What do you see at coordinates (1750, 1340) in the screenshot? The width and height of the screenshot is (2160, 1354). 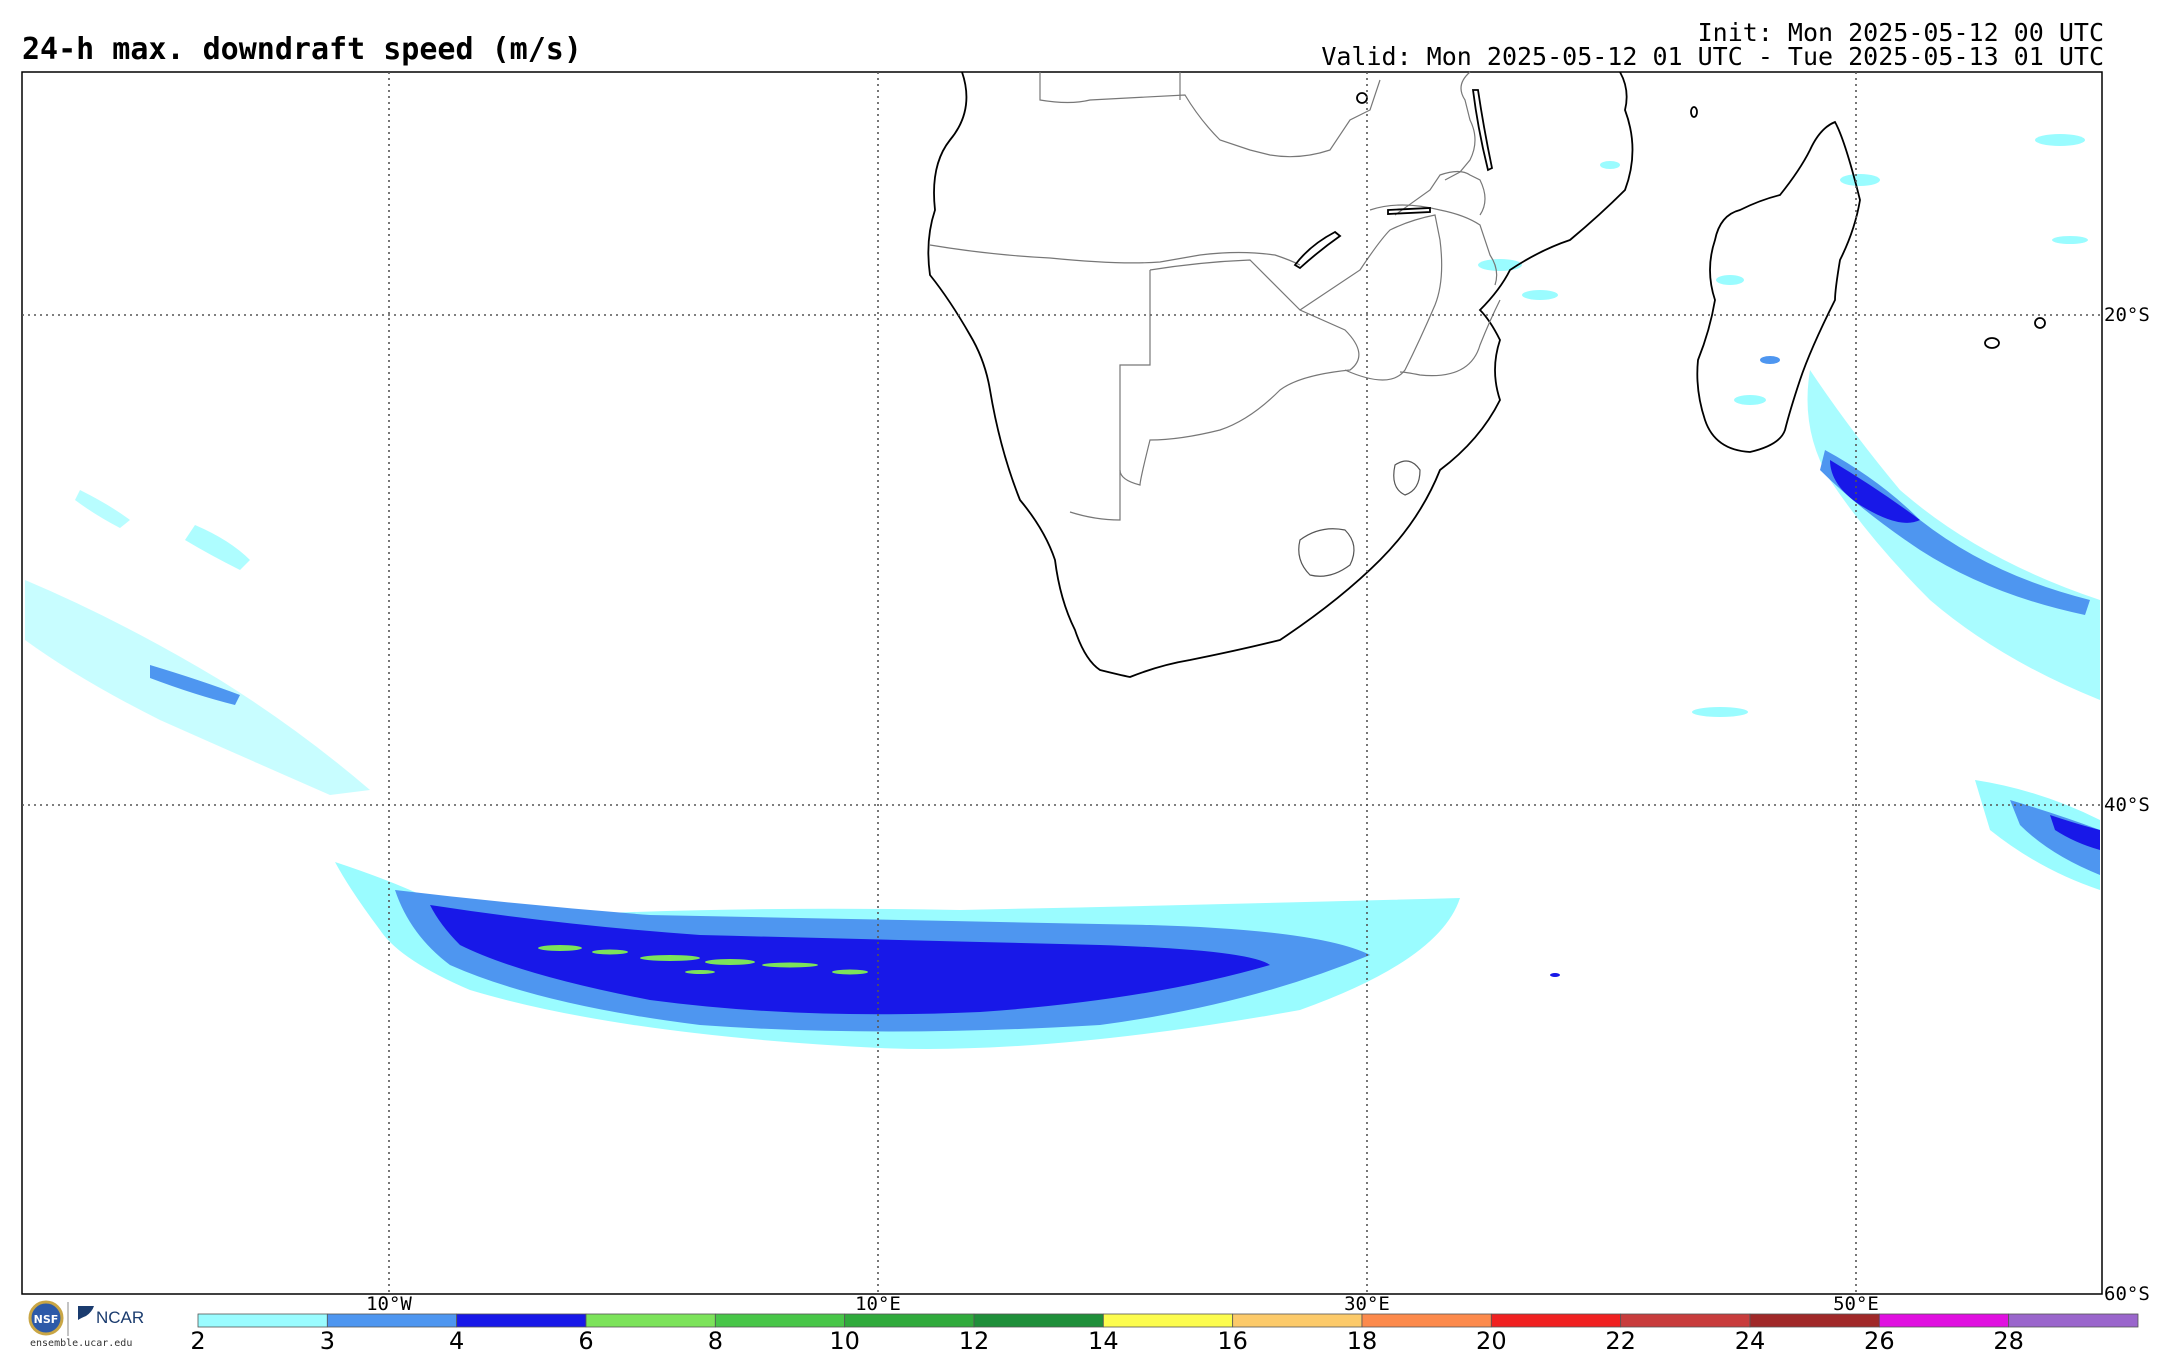 I see `colorbar-tick-label: 24` at bounding box center [1750, 1340].